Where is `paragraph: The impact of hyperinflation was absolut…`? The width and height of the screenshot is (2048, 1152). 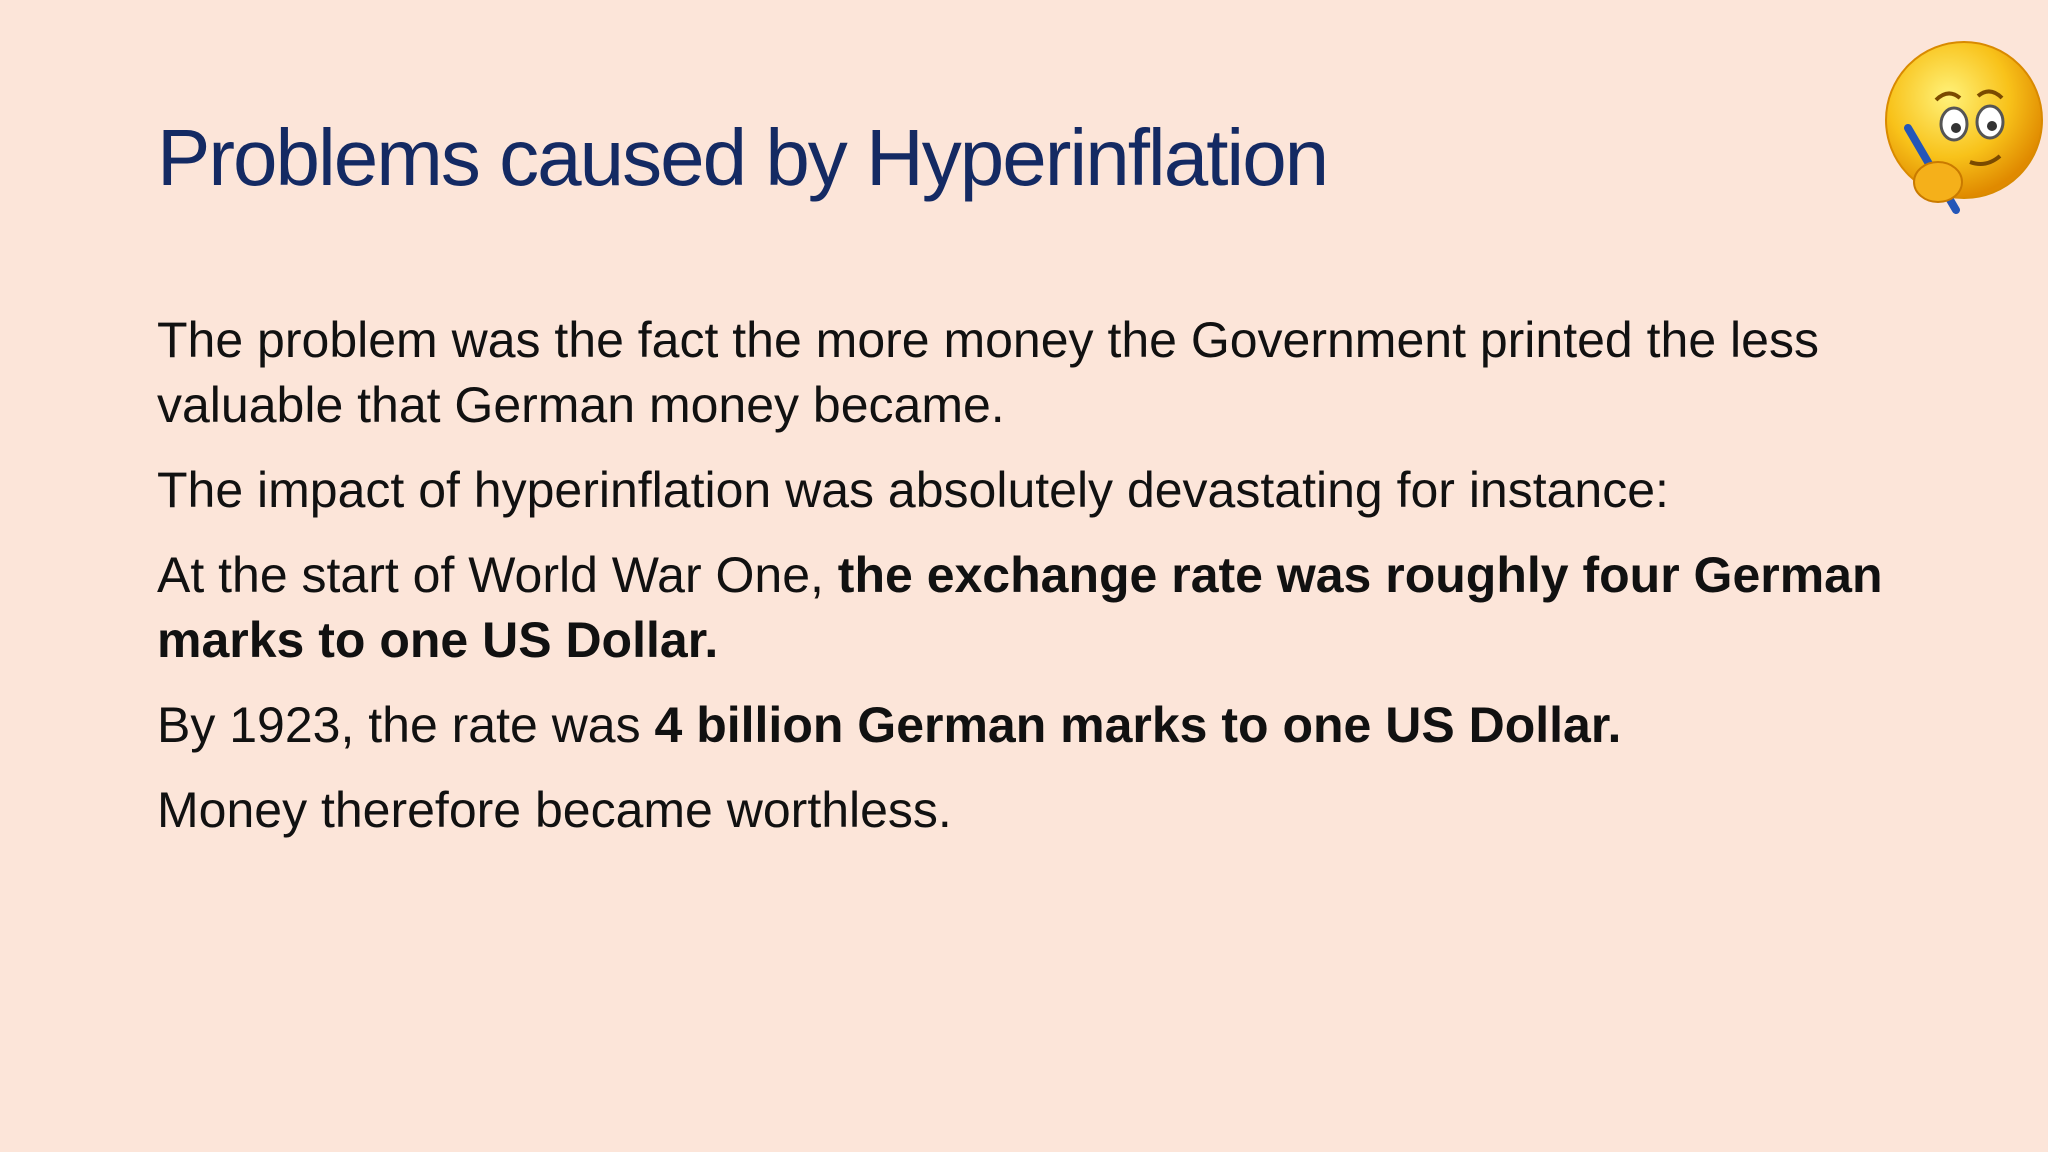
paragraph: The impact of hyperinflation was absolut… is located at coordinates (1037, 490).